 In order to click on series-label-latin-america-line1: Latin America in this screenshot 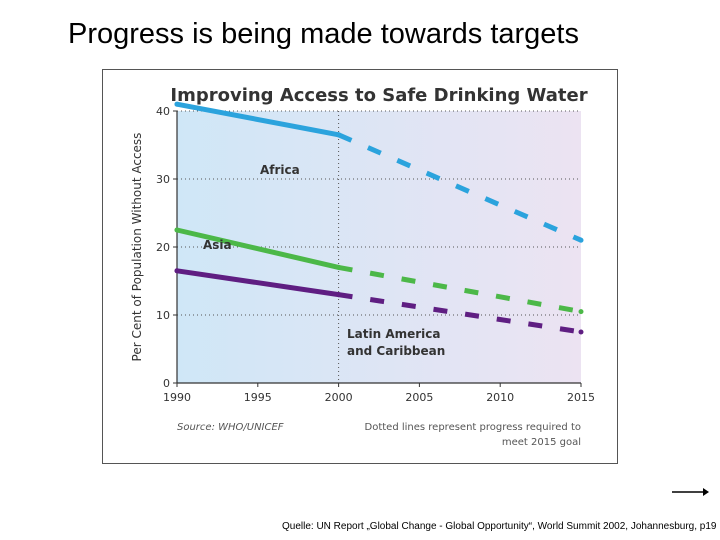, I will do `click(394, 334)`.